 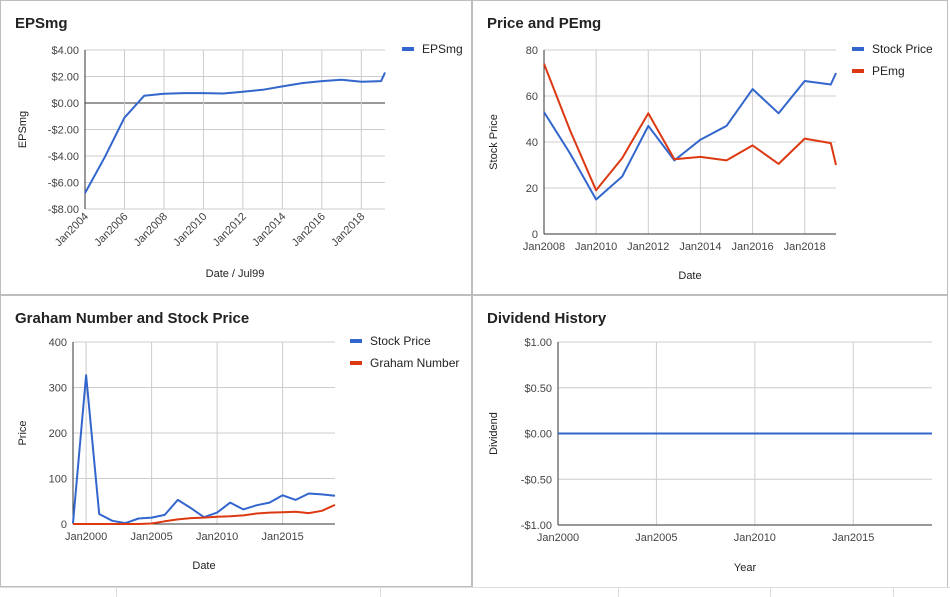 What do you see at coordinates (532, 143) in the screenshot?
I see `y-tick-label: 40` at bounding box center [532, 143].